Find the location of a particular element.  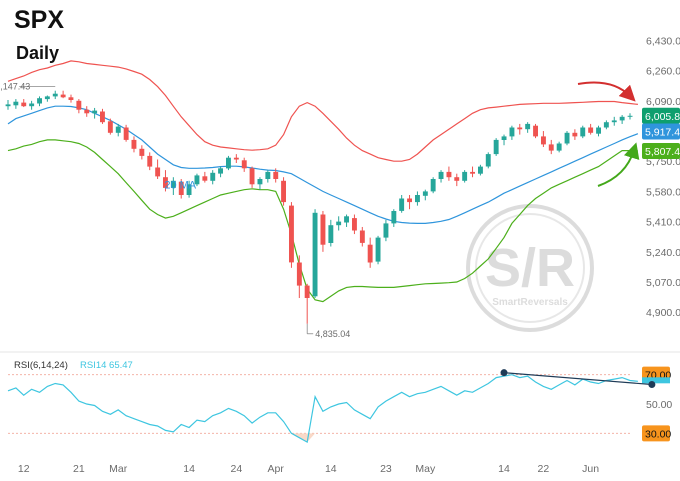

price-badge: 6,005.88 is located at coordinates (661, 115).